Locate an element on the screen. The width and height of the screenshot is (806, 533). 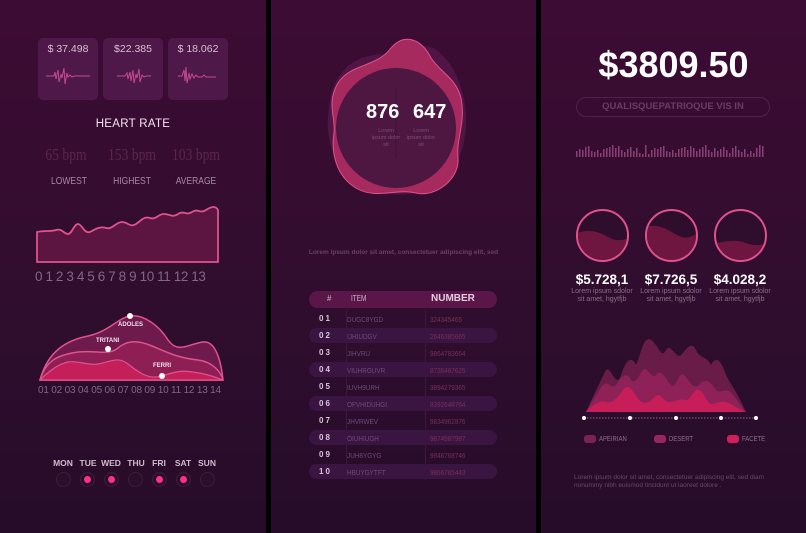
col-header-num: # is located at coordinates (329, 298).